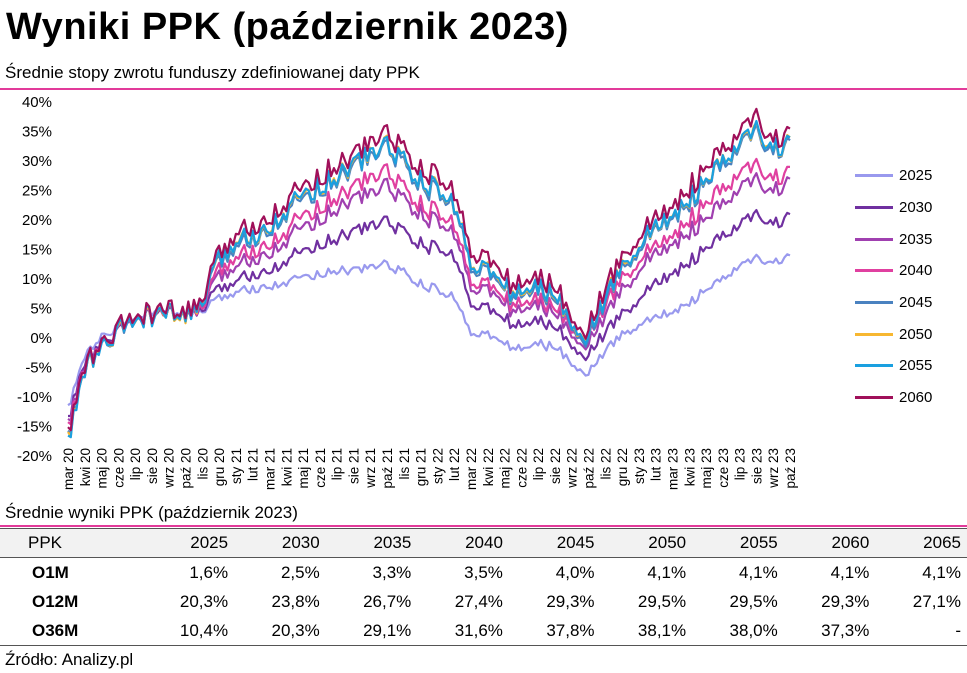 The width and height of the screenshot is (967, 673). What do you see at coordinates (102, 468) in the screenshot?
I see `x-tick-label: maj 20` at bounding box center [102, 468].